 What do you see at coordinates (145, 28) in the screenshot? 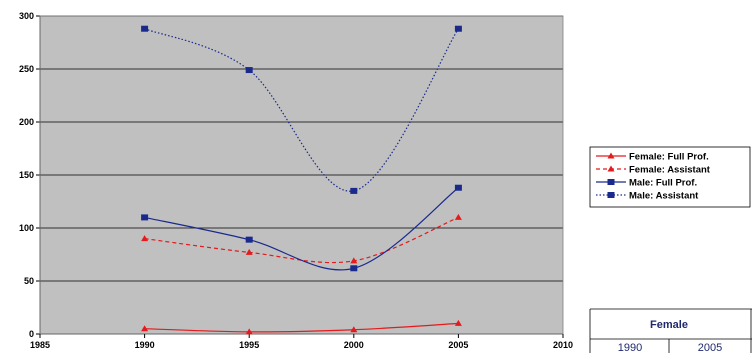
I see `data-point-s4-1990` at bounding box center [145, 28].